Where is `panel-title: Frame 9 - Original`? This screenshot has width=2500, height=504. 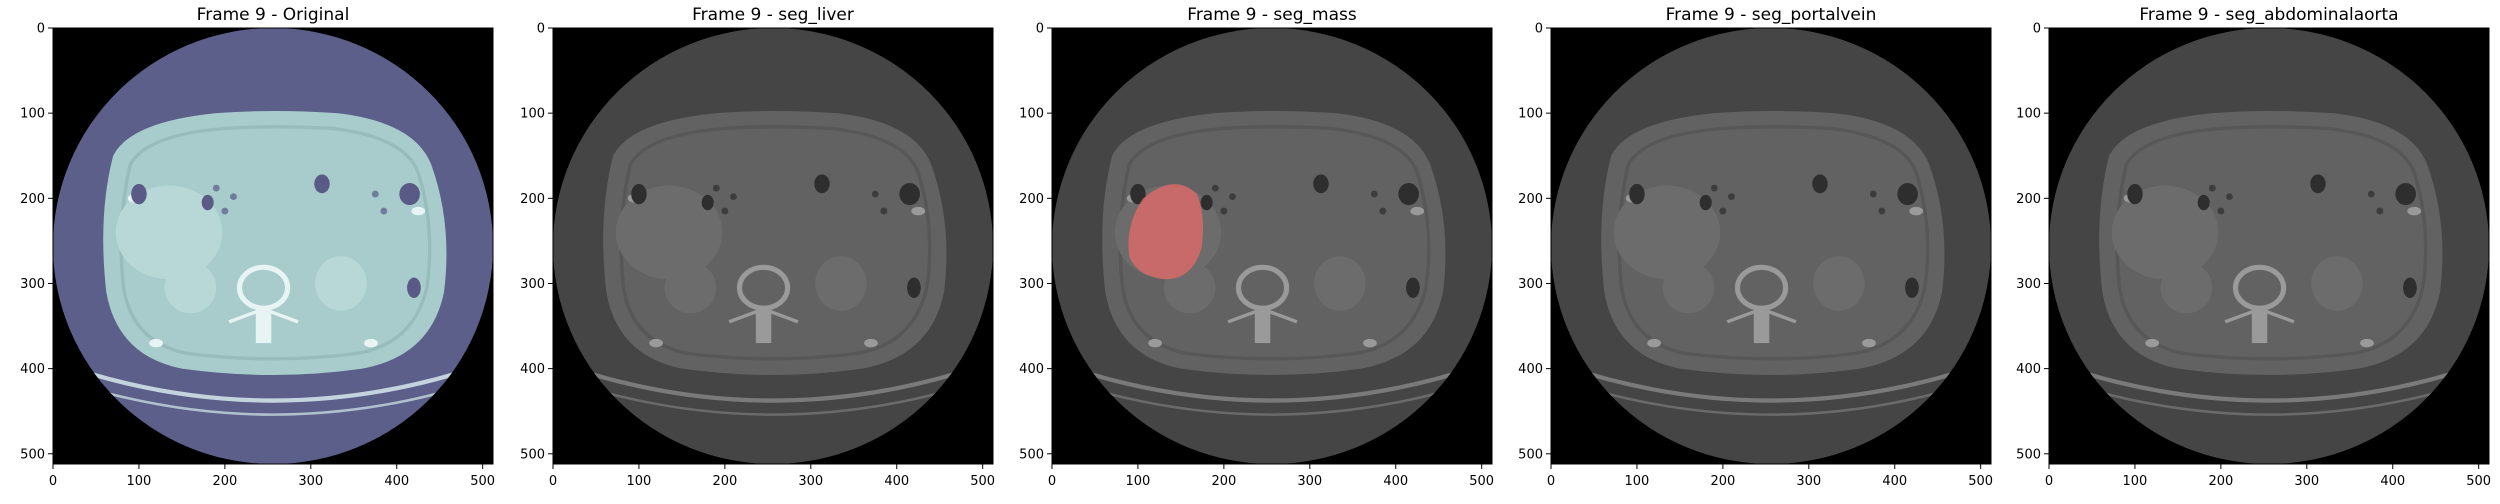
panel-title: Frame 9 - Original is located at coordinates (273, 15).